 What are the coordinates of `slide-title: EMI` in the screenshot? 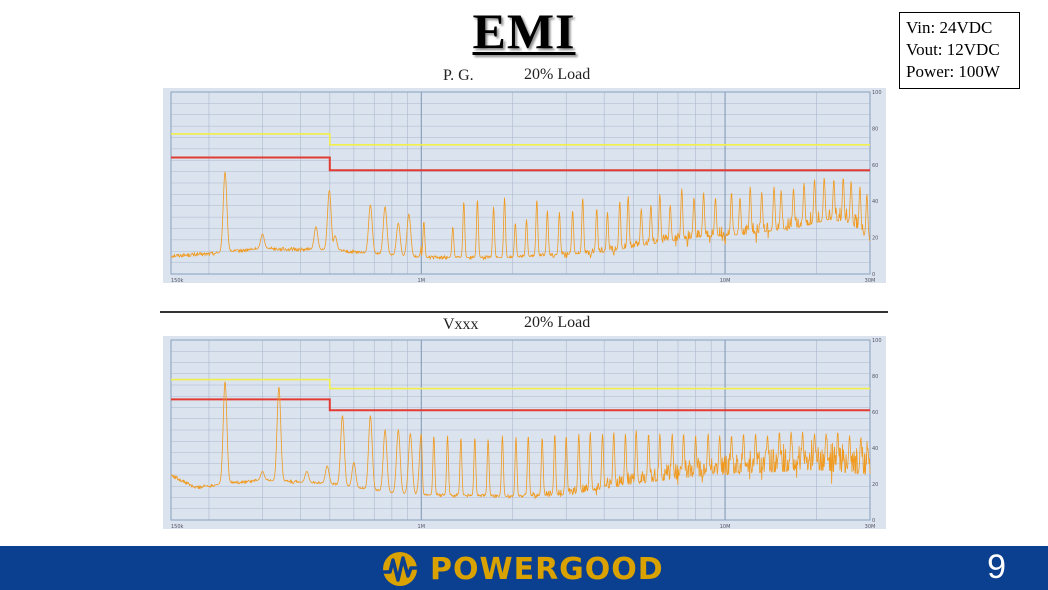 It's located at (524, 31).